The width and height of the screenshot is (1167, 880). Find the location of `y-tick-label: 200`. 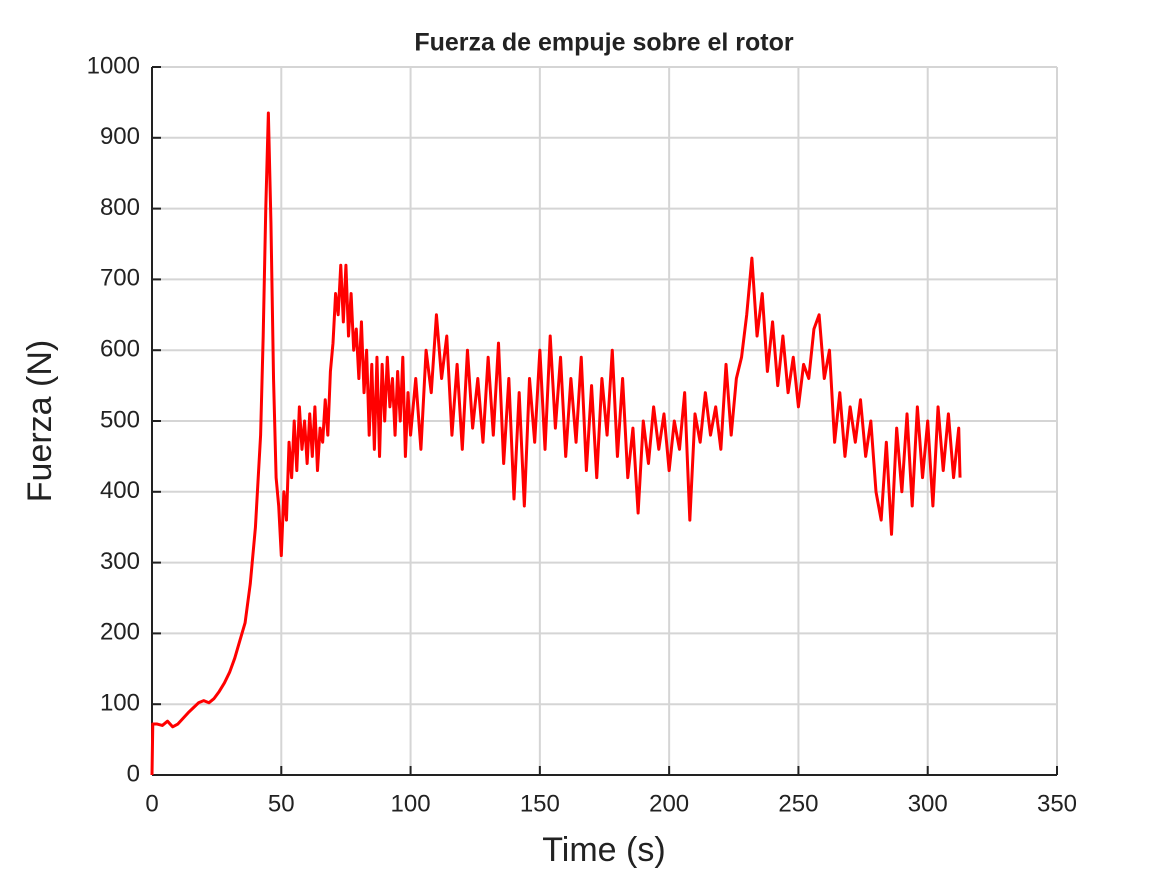

y-tick-label: 200 is located at coordinates (120, 632).